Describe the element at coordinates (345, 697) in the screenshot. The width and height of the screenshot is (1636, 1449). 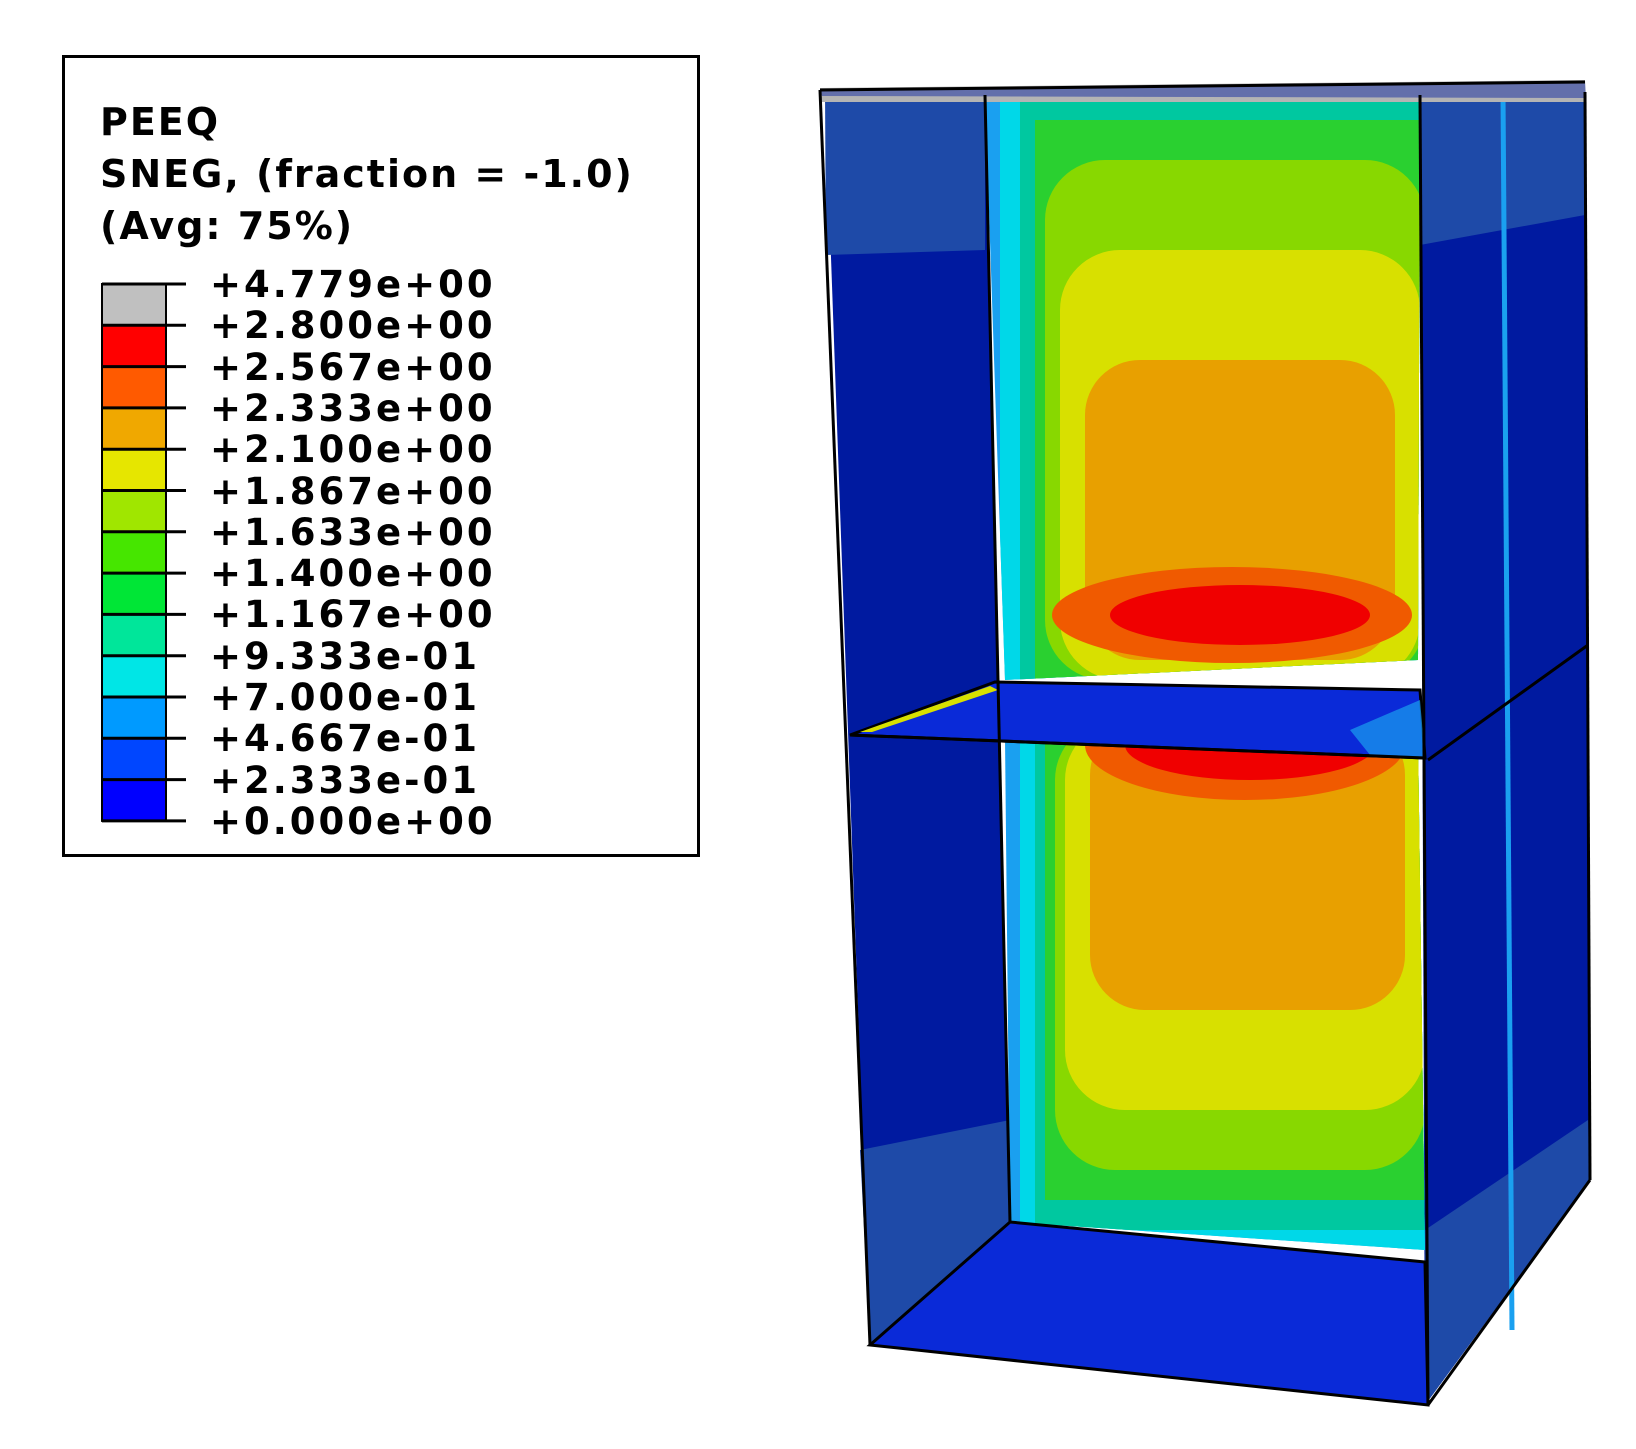
I see `legend-level-label: +7.000e-01` at that location.